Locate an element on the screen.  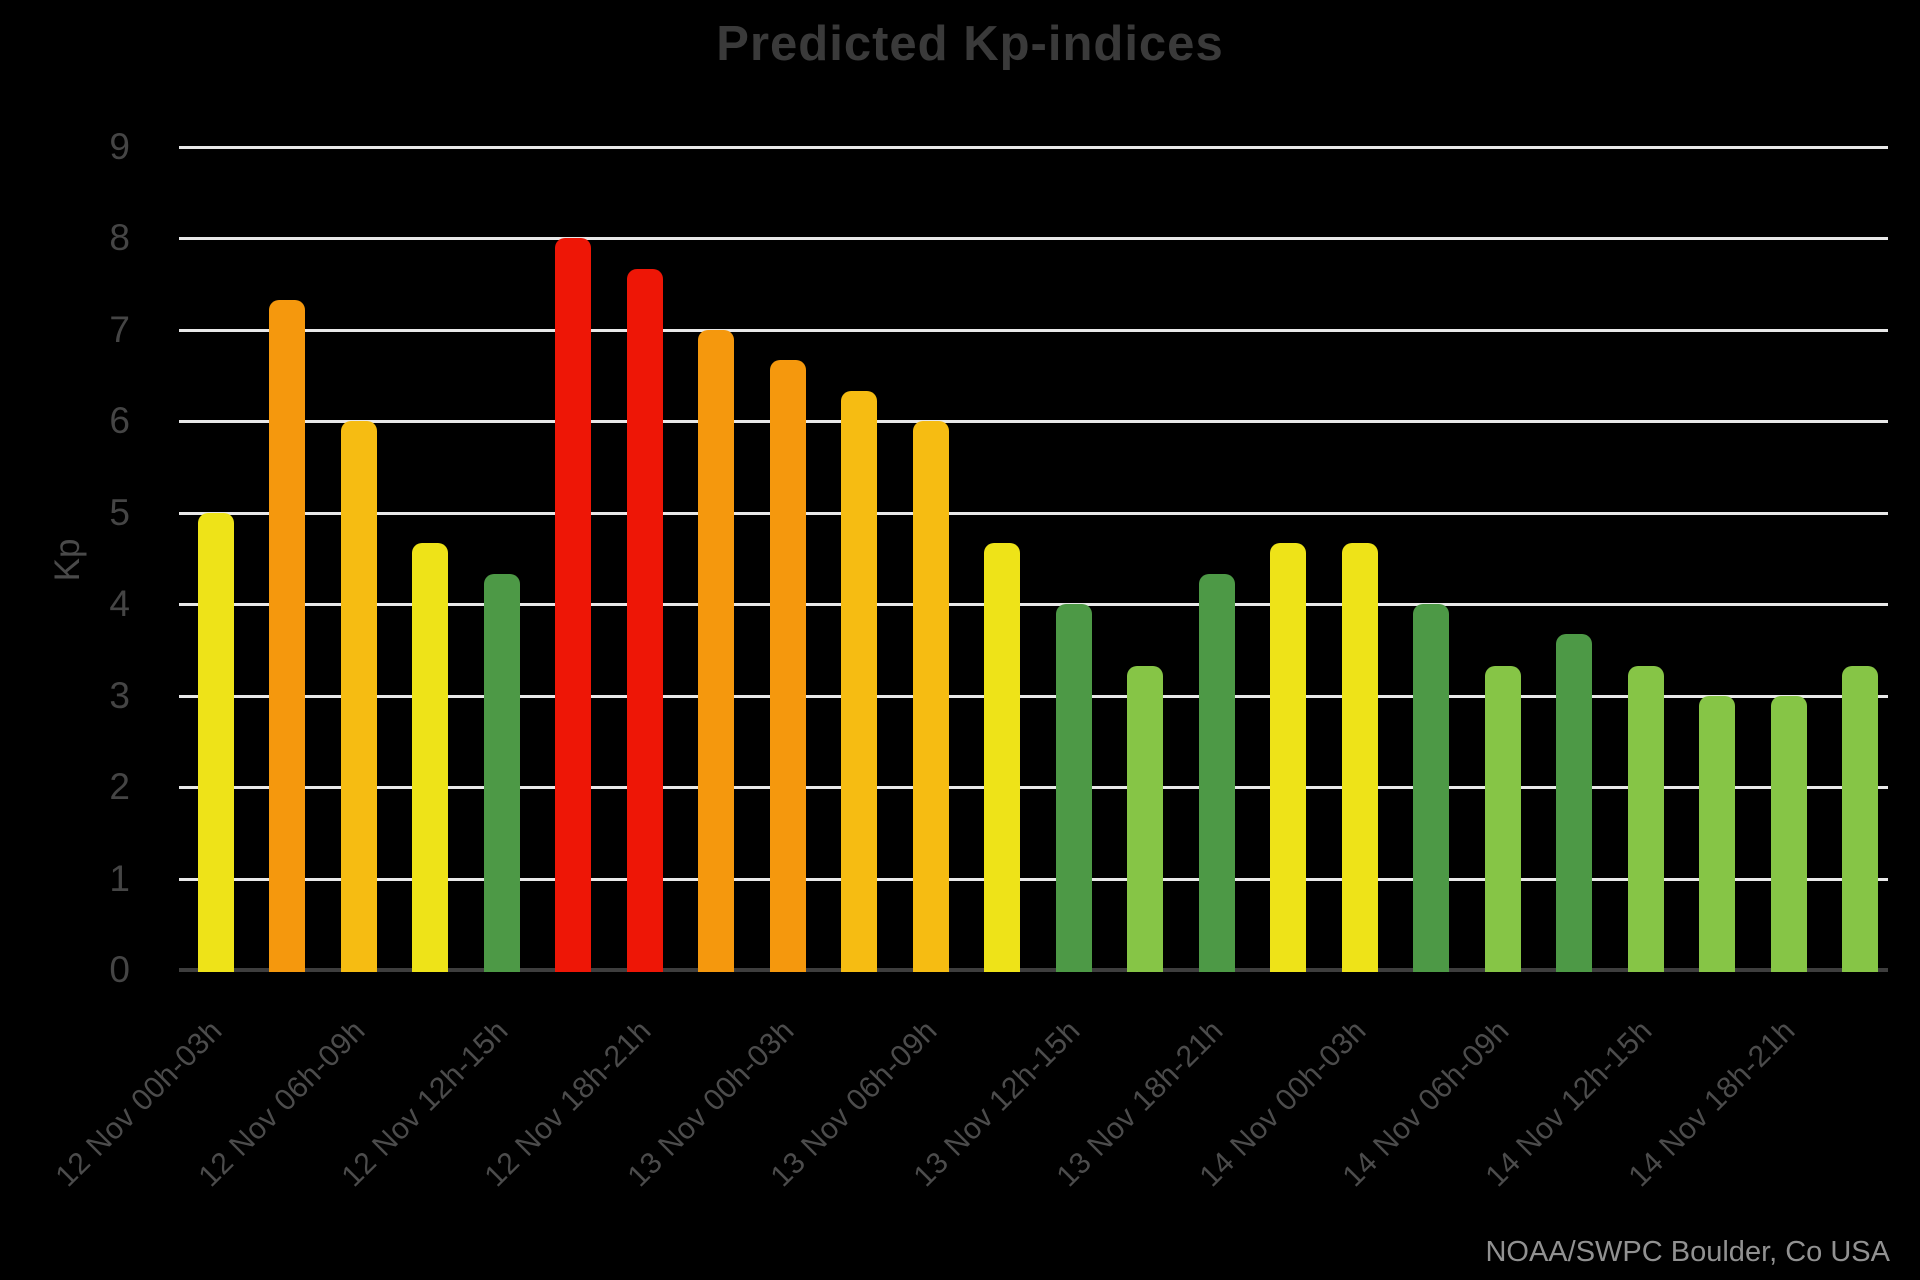
y-tick-label-7: 7 is located at coordinates (119, 329).